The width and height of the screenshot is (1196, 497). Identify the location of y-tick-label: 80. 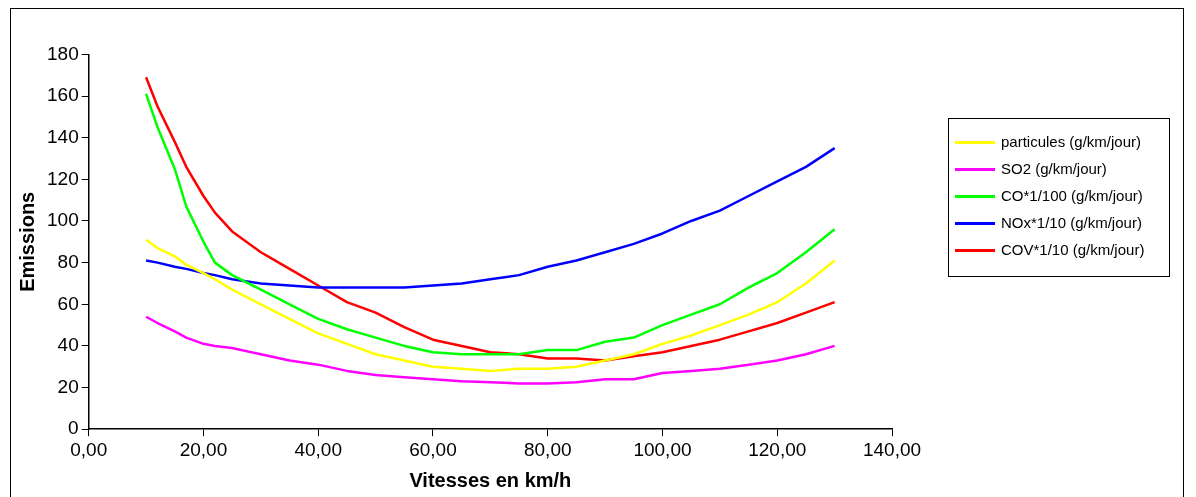
(68, 261).